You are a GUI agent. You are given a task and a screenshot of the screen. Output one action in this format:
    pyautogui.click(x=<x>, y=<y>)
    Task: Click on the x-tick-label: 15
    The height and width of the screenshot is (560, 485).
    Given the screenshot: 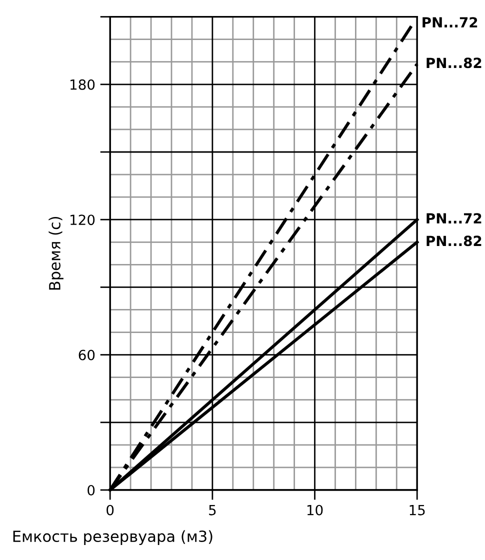 What is the action you would take?
    pyautogui.click(x=417, y=510)
    